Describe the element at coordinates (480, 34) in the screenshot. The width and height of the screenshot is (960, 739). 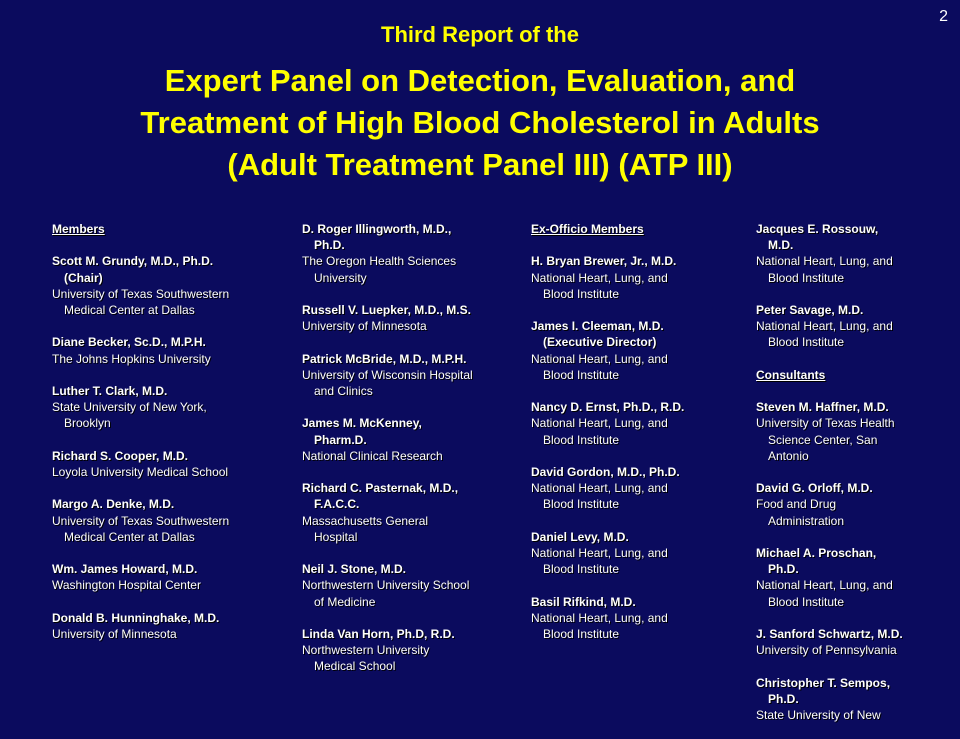
I see `slide-subtitle: Third Report of the` at that location.